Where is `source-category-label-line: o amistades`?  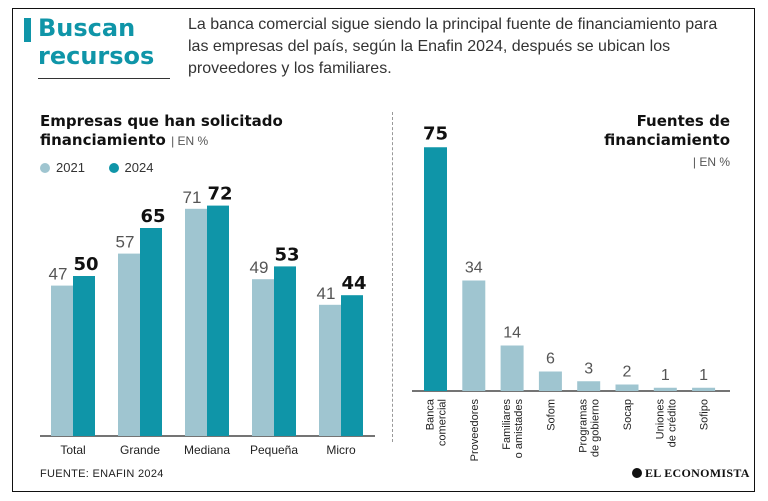 source-category-label-line: o amistades is located at coordinates (519, 429).